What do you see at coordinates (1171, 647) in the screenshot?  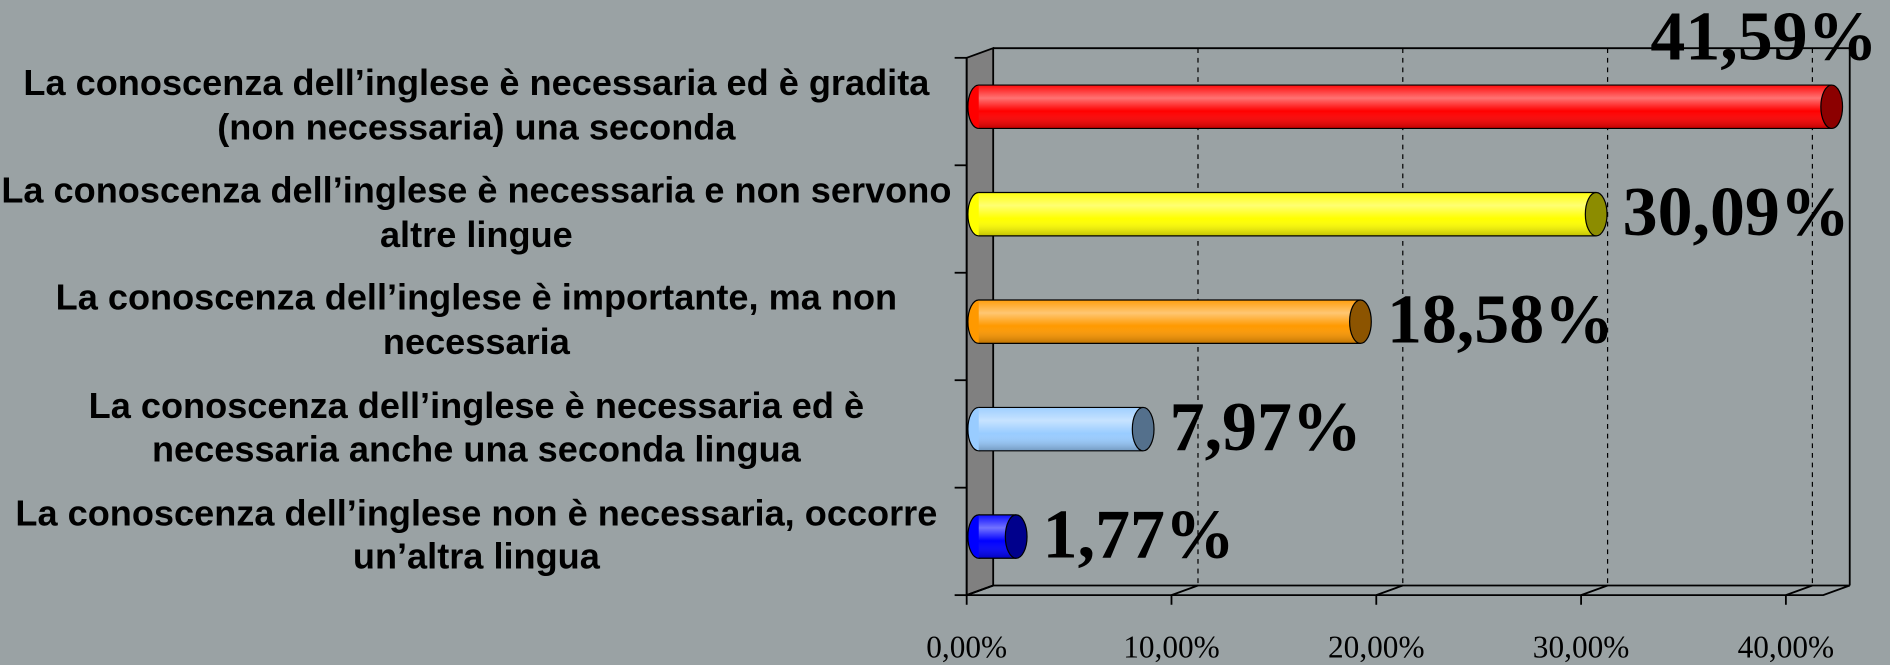 I see `x-tick-label: 10,00%` at bounding box center [1171, 647].